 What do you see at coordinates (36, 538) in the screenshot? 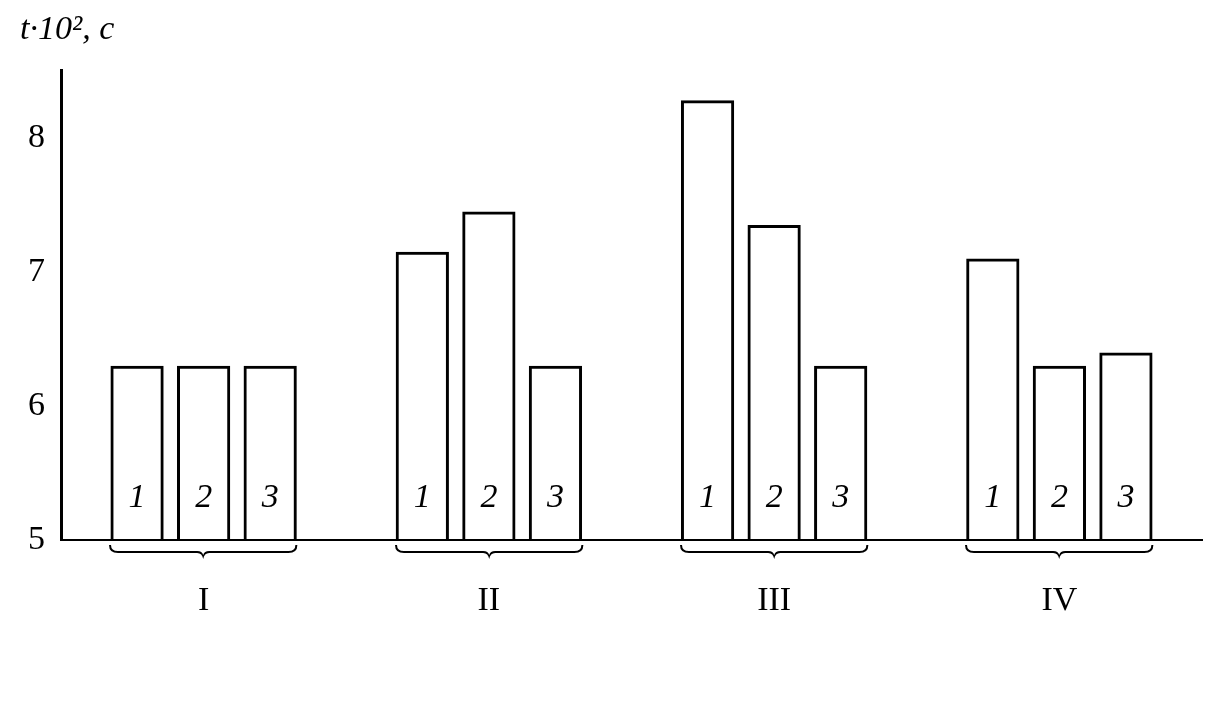
I see `y-tick-label: 5` at bounding box center [36, 538].